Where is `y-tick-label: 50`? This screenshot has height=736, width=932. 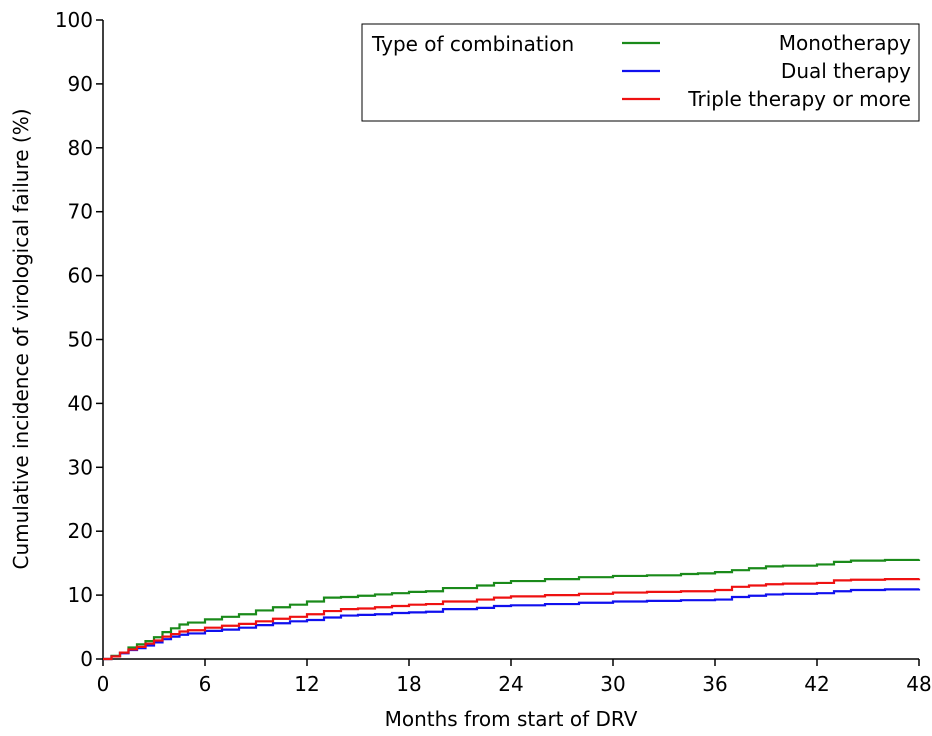 y-tick-label: 50 is located at coordinates (80, 340).